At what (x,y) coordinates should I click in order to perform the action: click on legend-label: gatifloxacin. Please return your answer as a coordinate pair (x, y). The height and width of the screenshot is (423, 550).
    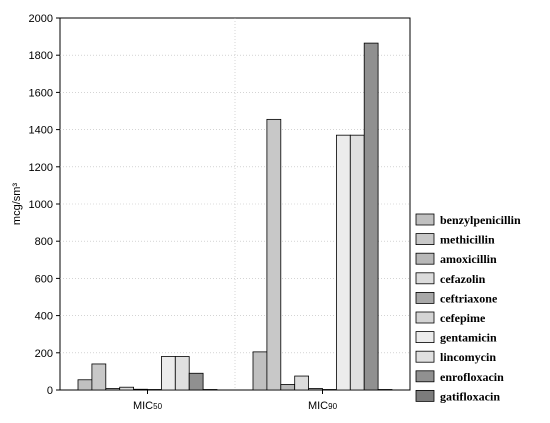
    Looking at the image, I should click on (470, 396).